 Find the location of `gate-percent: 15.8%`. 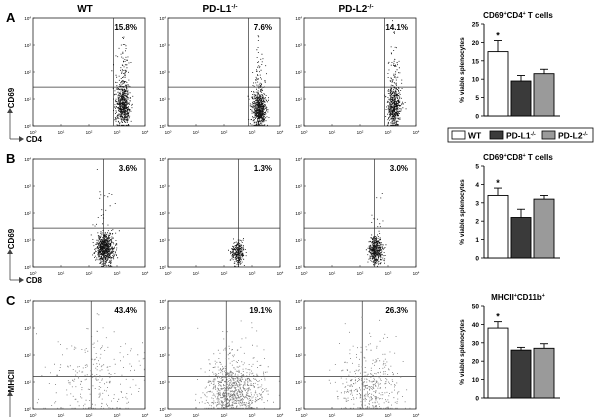

gate-percent: 15.8% is located at coordinates (125, 27).